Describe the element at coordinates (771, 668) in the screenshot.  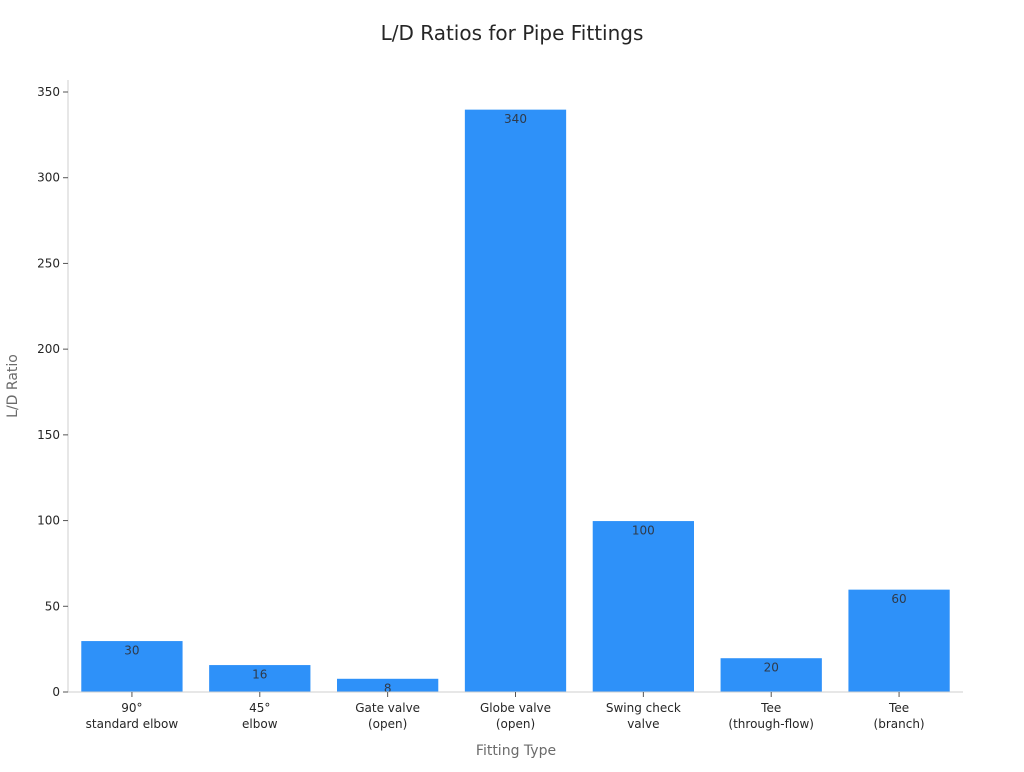
I see `bar-data-label-5: 20` at that location.